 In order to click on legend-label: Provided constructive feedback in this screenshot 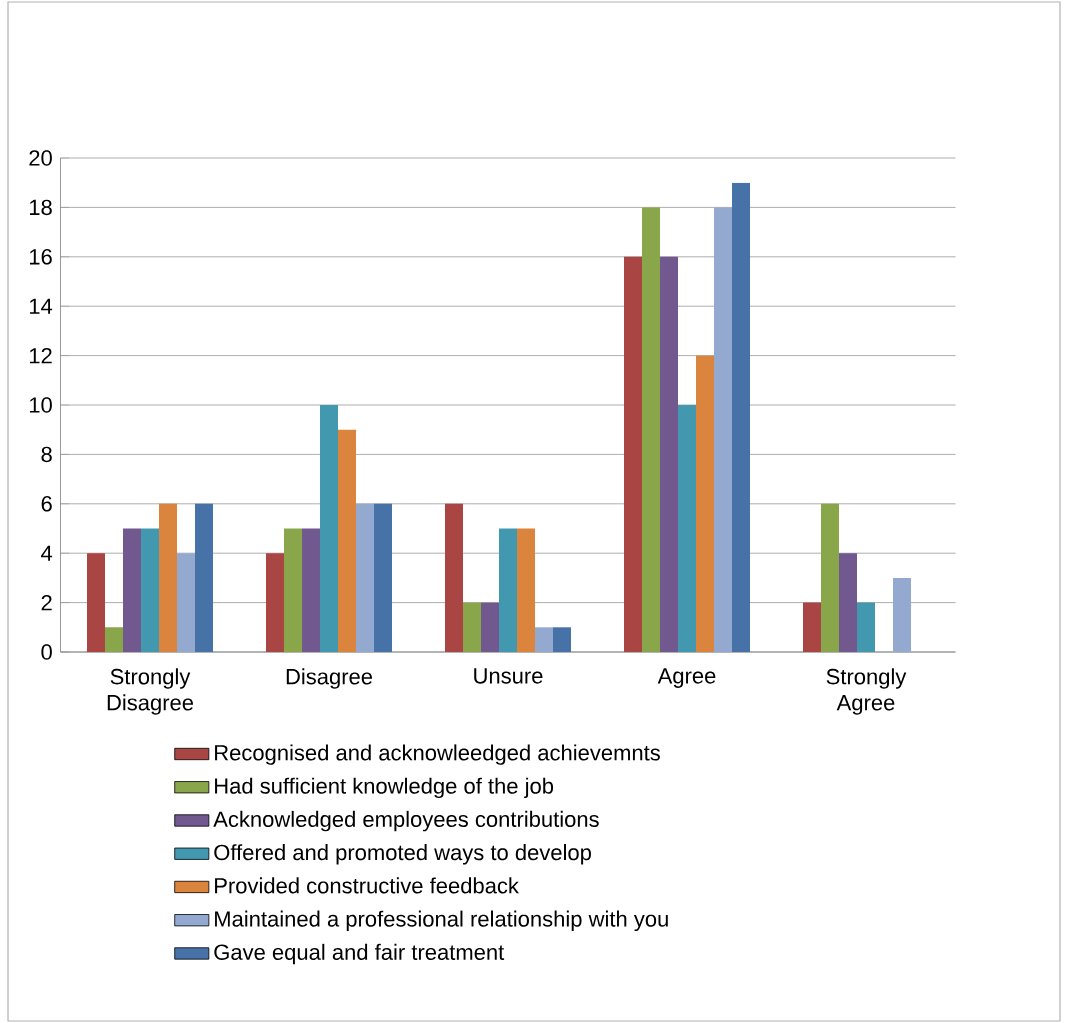, I will do `click(367, 885)`.